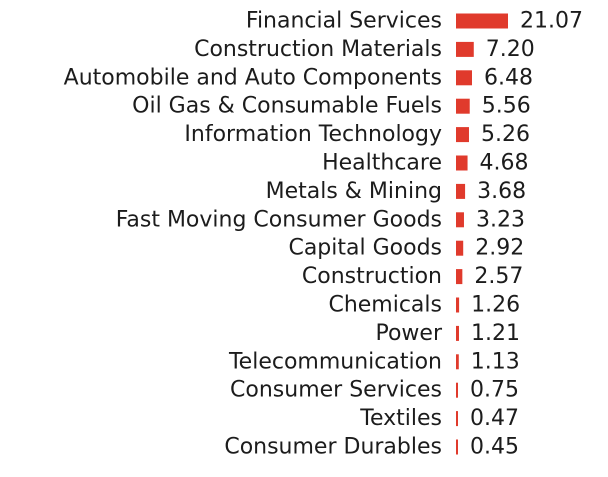 The width and height of the screenshot is (608, 477). What do you see at coordinates (506, 106) in the screenshot?
I see `value-label: 5.56` at bounding box center [506, 106].